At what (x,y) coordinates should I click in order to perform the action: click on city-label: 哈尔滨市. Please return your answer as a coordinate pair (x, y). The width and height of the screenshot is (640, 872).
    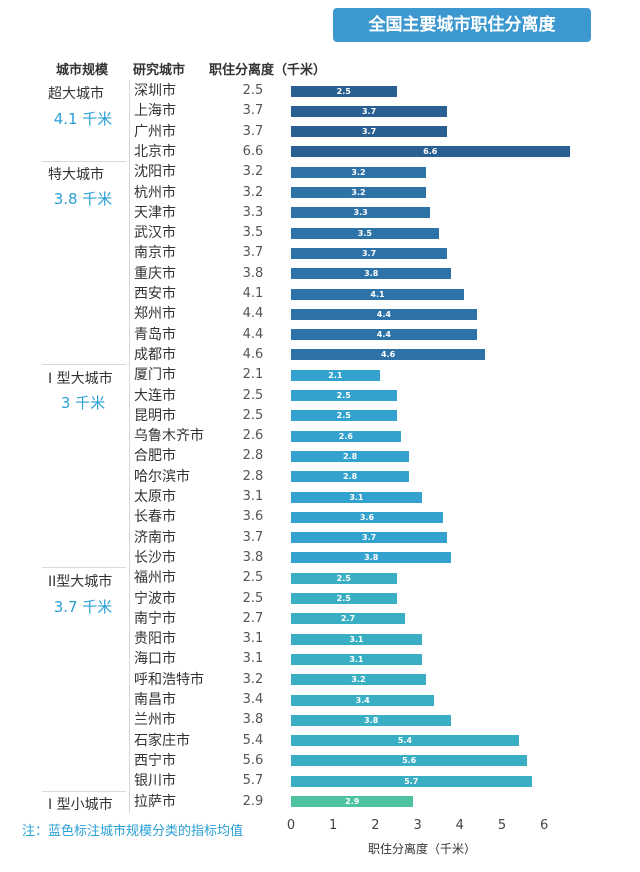
    Looking at the image, I should click on (162, 476).